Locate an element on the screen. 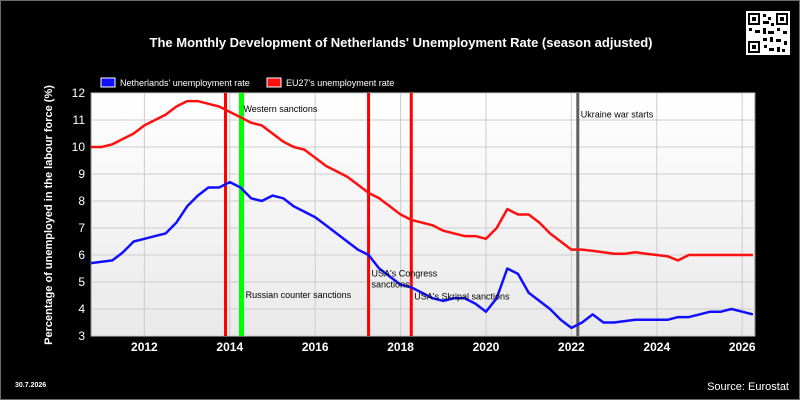 Image resolution: width=800 pixels, height=401 pixels. x-tick-label: 2022 is located at coordinates (571, 347).